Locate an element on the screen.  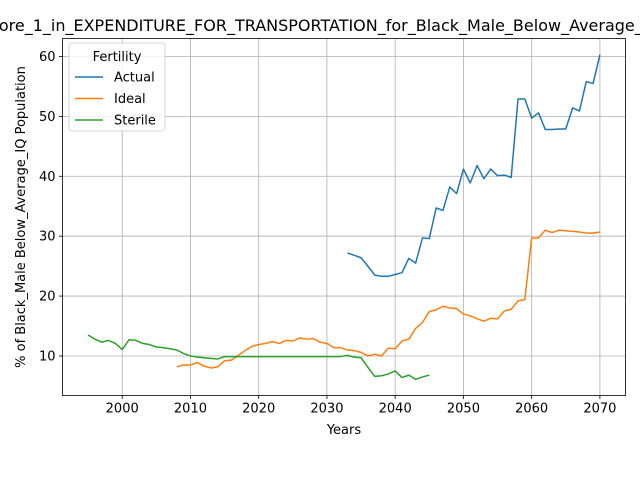
x-tick-label: 2040 is located at coordinates (395, 409).